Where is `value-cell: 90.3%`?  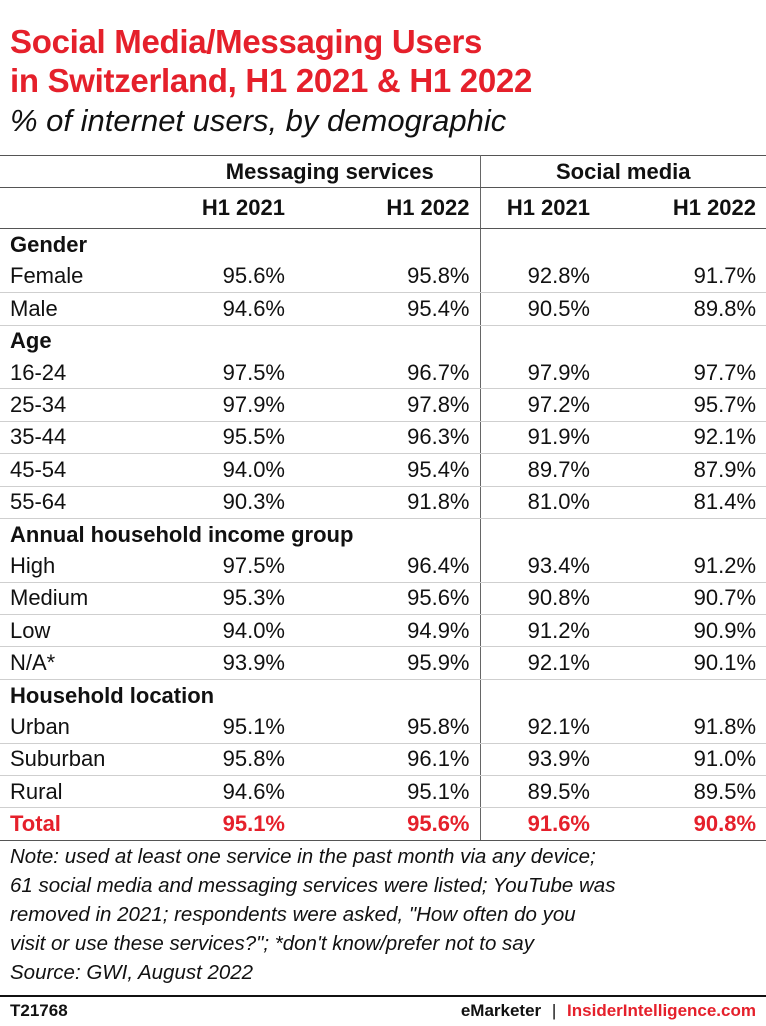
value-cell: 90.3% is located at coordinates (237, 502).